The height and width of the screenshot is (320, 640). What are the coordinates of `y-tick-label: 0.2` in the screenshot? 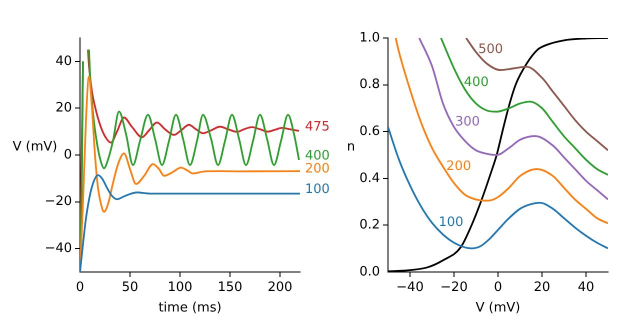 It's located at (369, 225).